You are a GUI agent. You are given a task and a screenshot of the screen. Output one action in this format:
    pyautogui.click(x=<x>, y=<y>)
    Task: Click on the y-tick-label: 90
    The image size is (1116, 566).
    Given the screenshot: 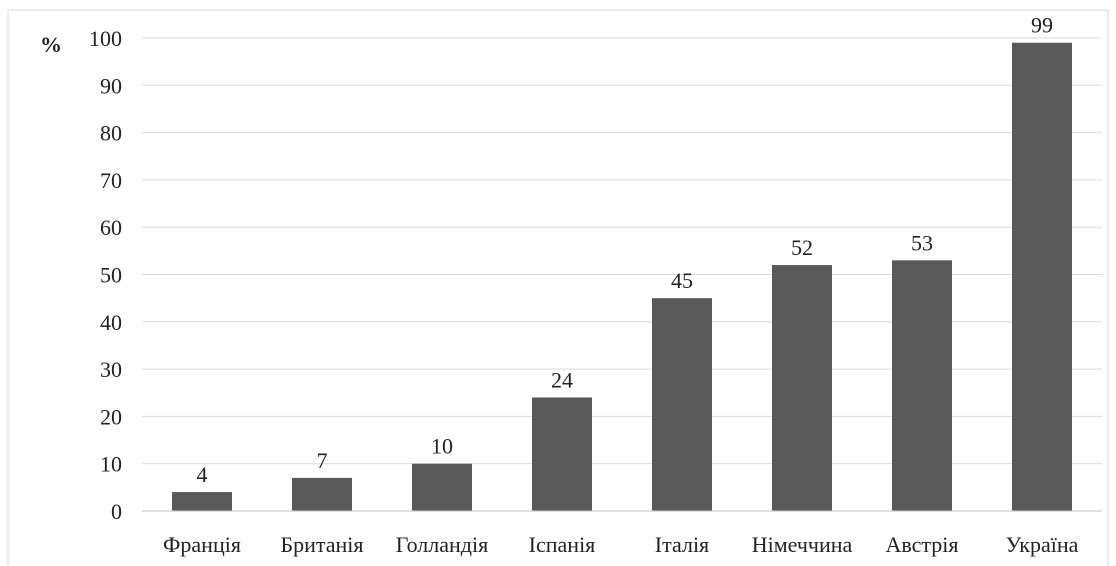 What is the action you would take?
    pyautogui.click(x=111, y=85)
    